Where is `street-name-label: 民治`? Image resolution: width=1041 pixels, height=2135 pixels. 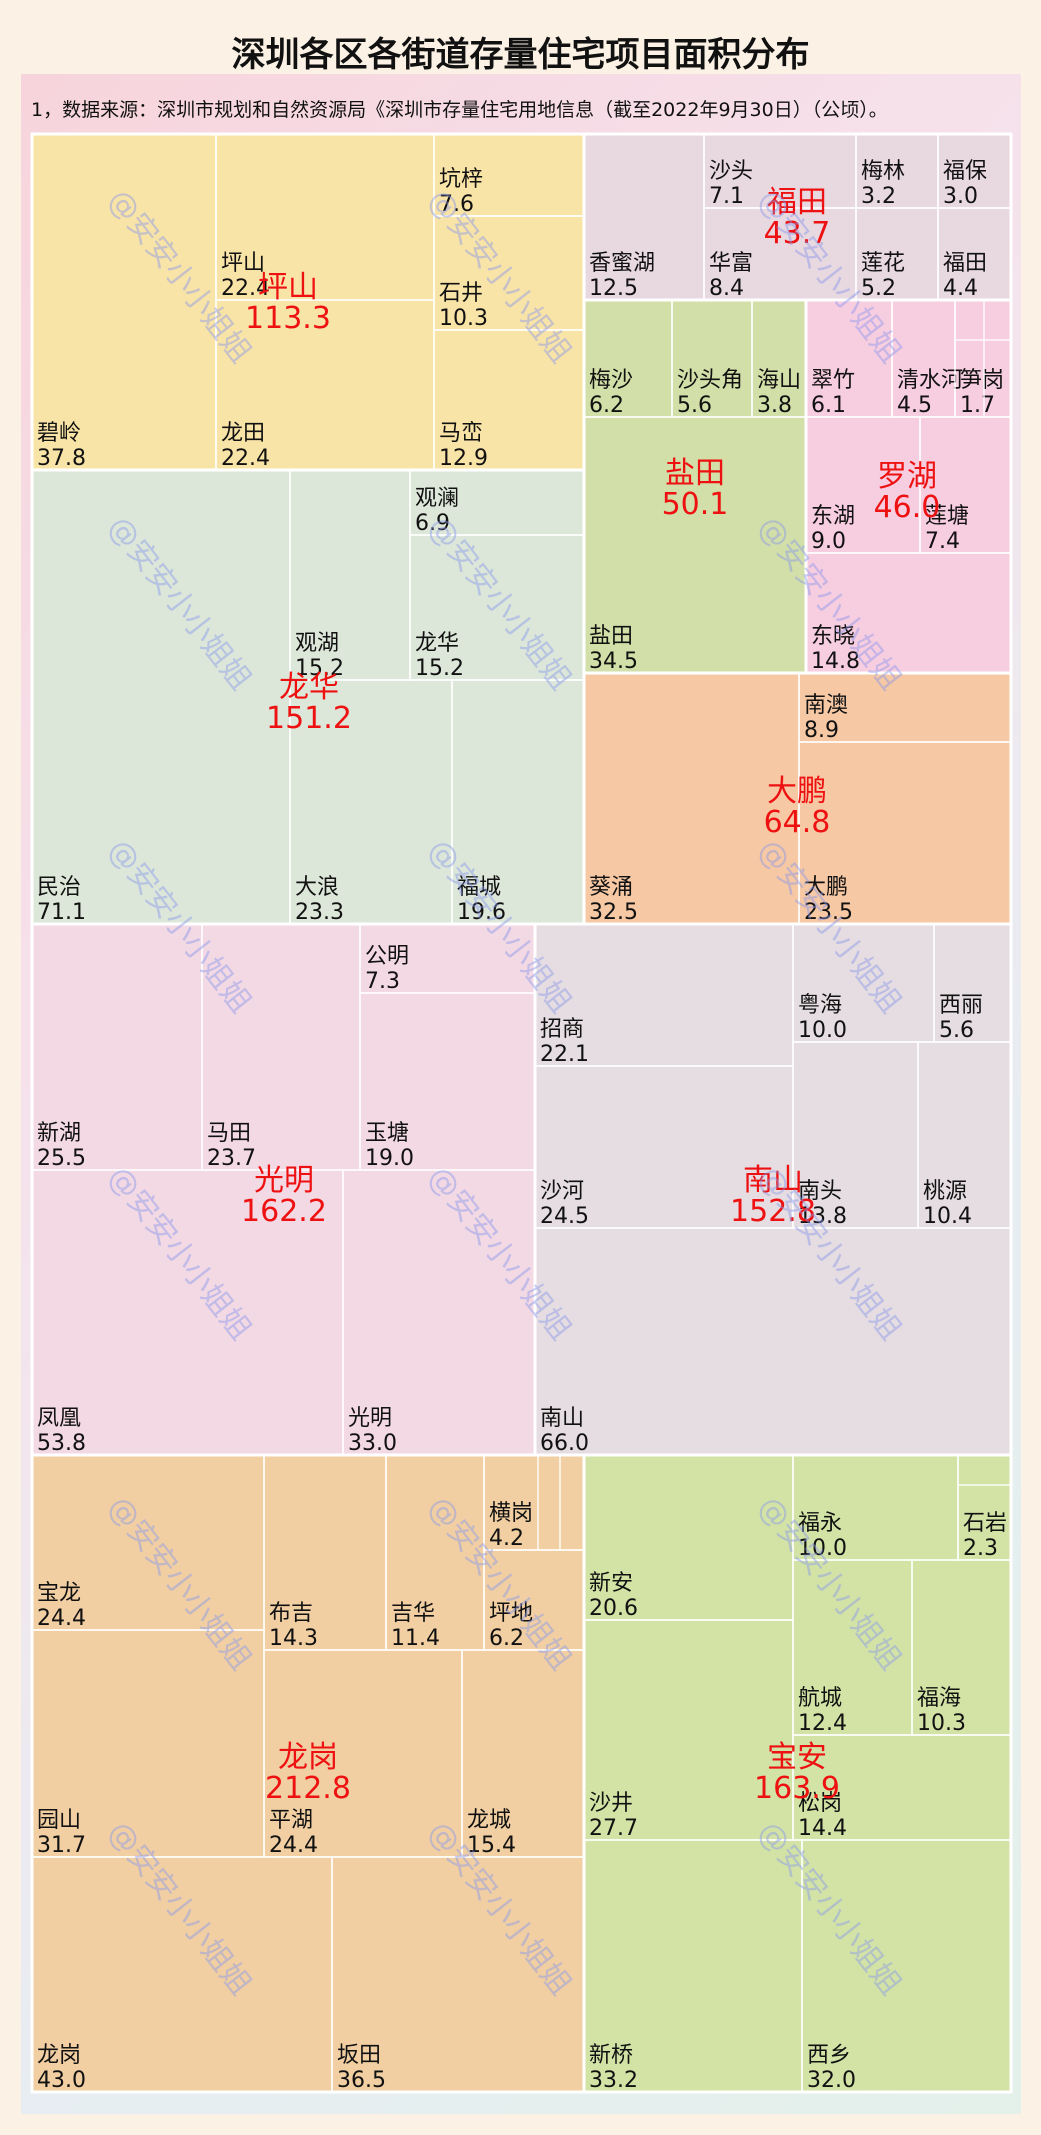 street-name-label: 民治 is located at coordinates (59, 887).